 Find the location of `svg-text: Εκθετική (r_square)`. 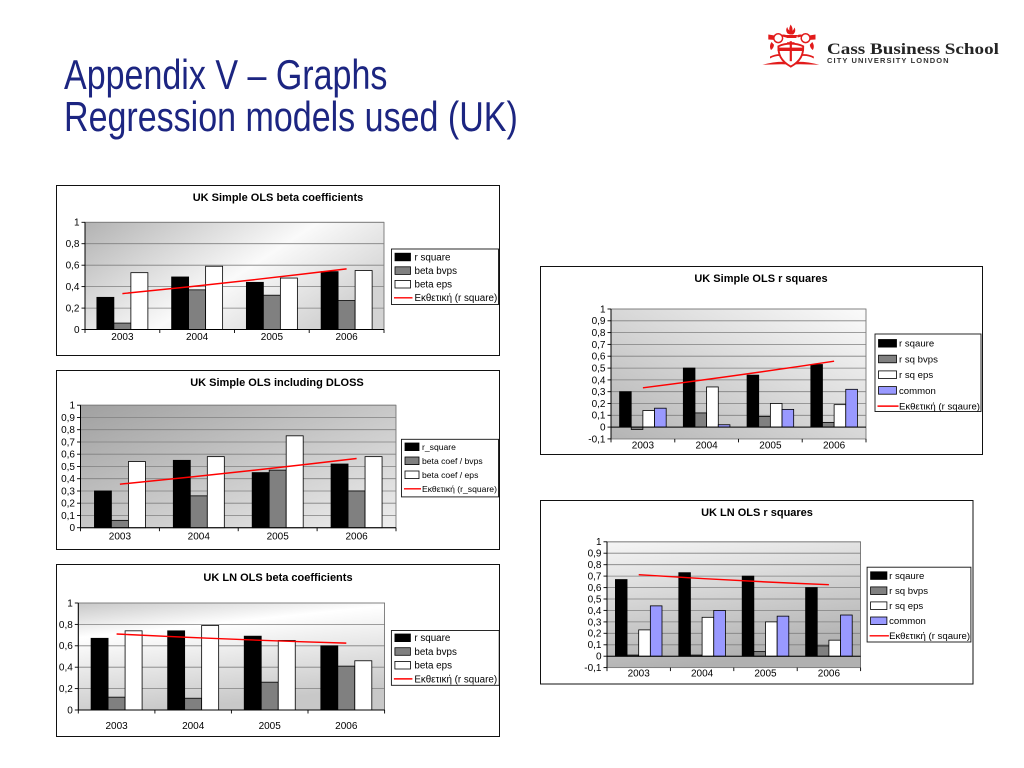

svg-text: Εκθετική (r_square) is located at coordinates (459, 489).